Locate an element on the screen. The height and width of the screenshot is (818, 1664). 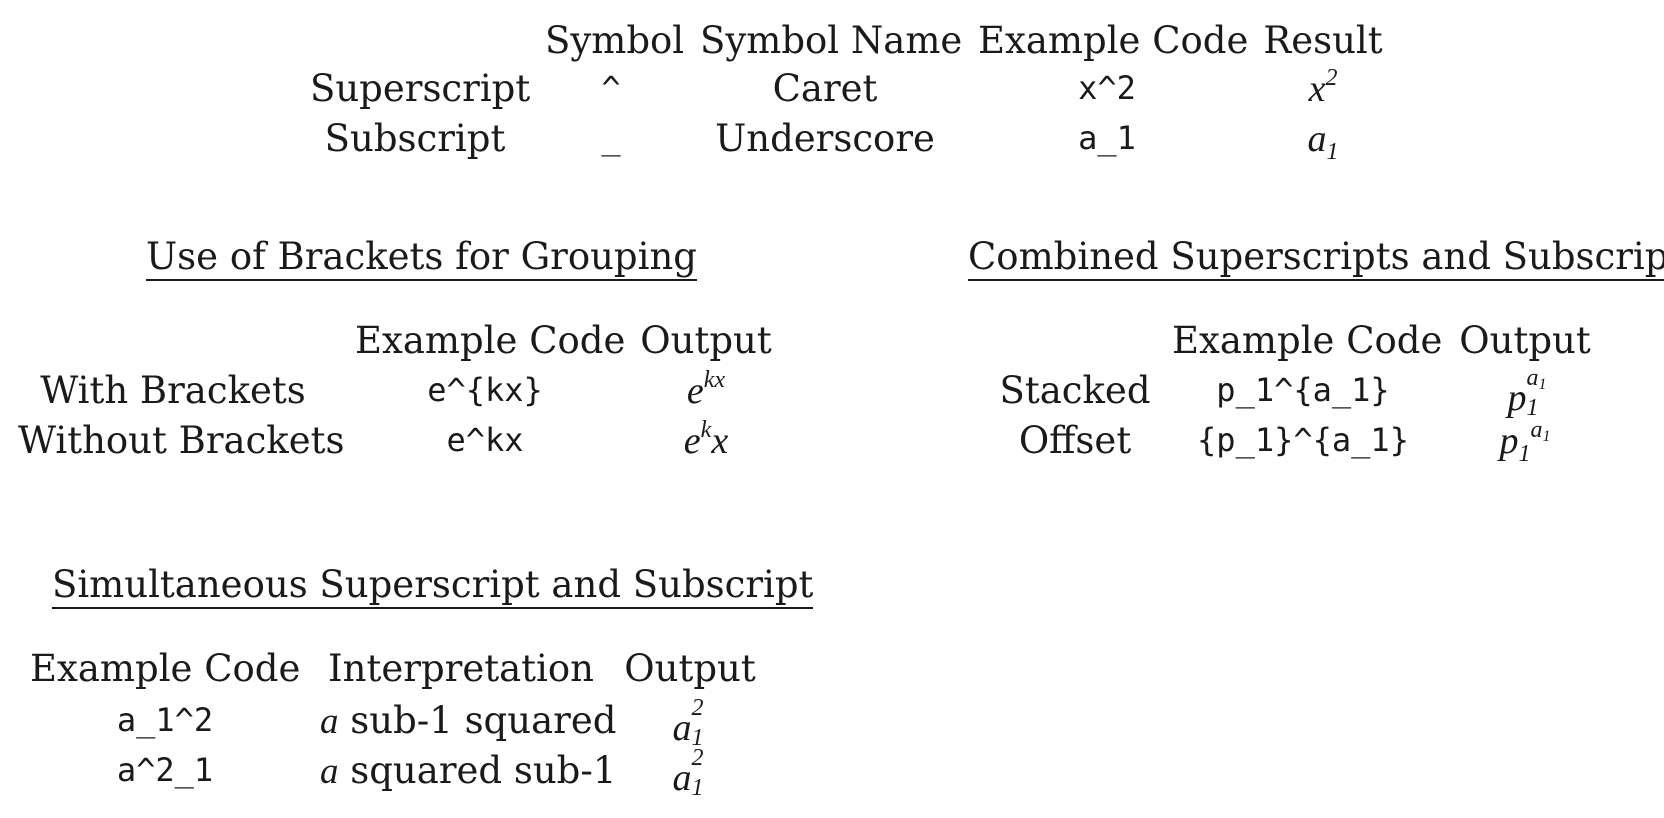
section-title-simultaneous: Simultaneous Superscript and Subscript is located at coordinates (433, 587).